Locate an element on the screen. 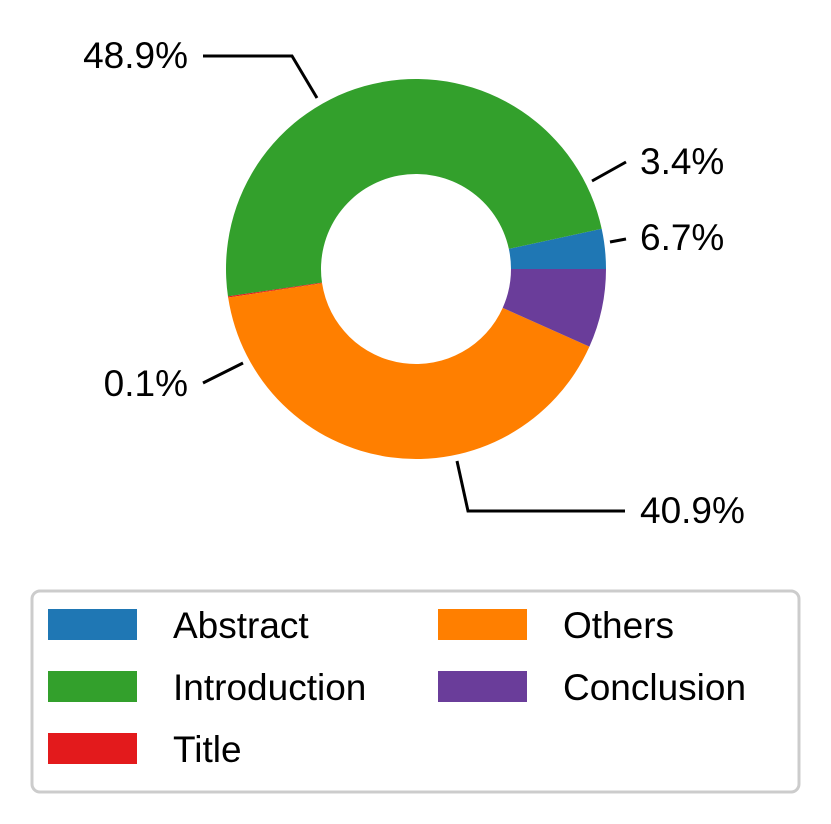  slice-label-abstract: 3.4% is located at coordinates (682, 161).